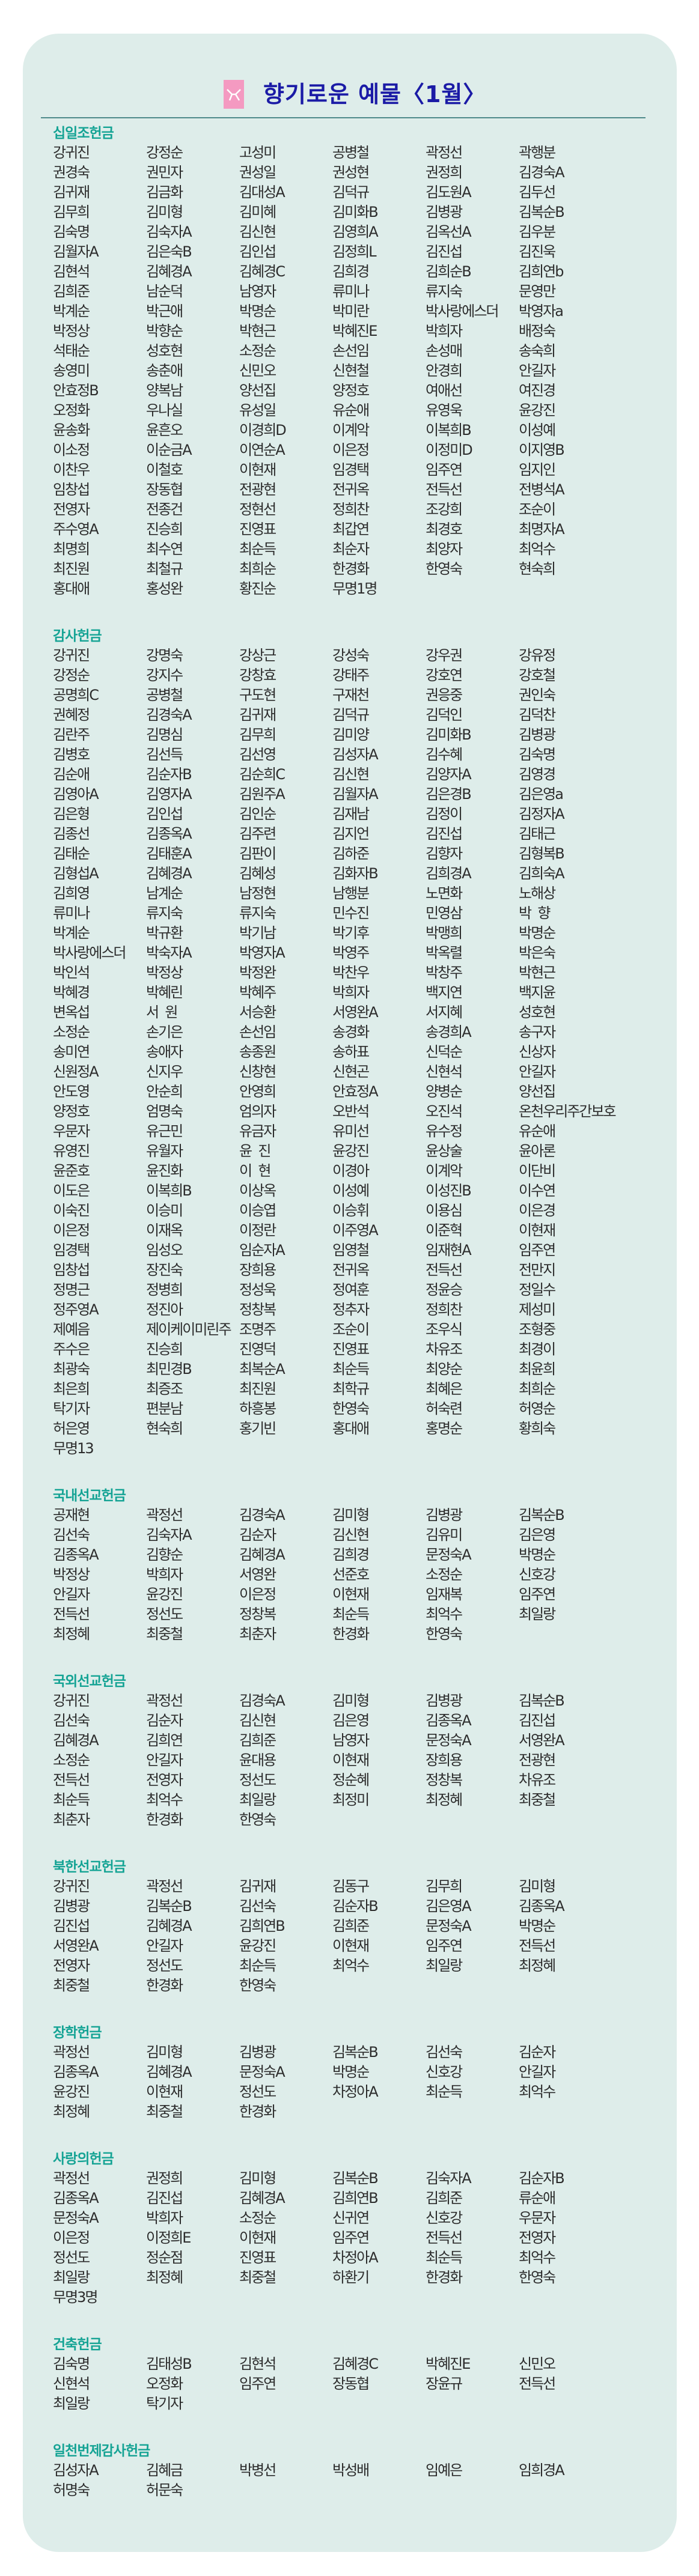  Describe the element at coordinates (164, 972) in the screenshot. I see `donor-name: 박정상` at that location.